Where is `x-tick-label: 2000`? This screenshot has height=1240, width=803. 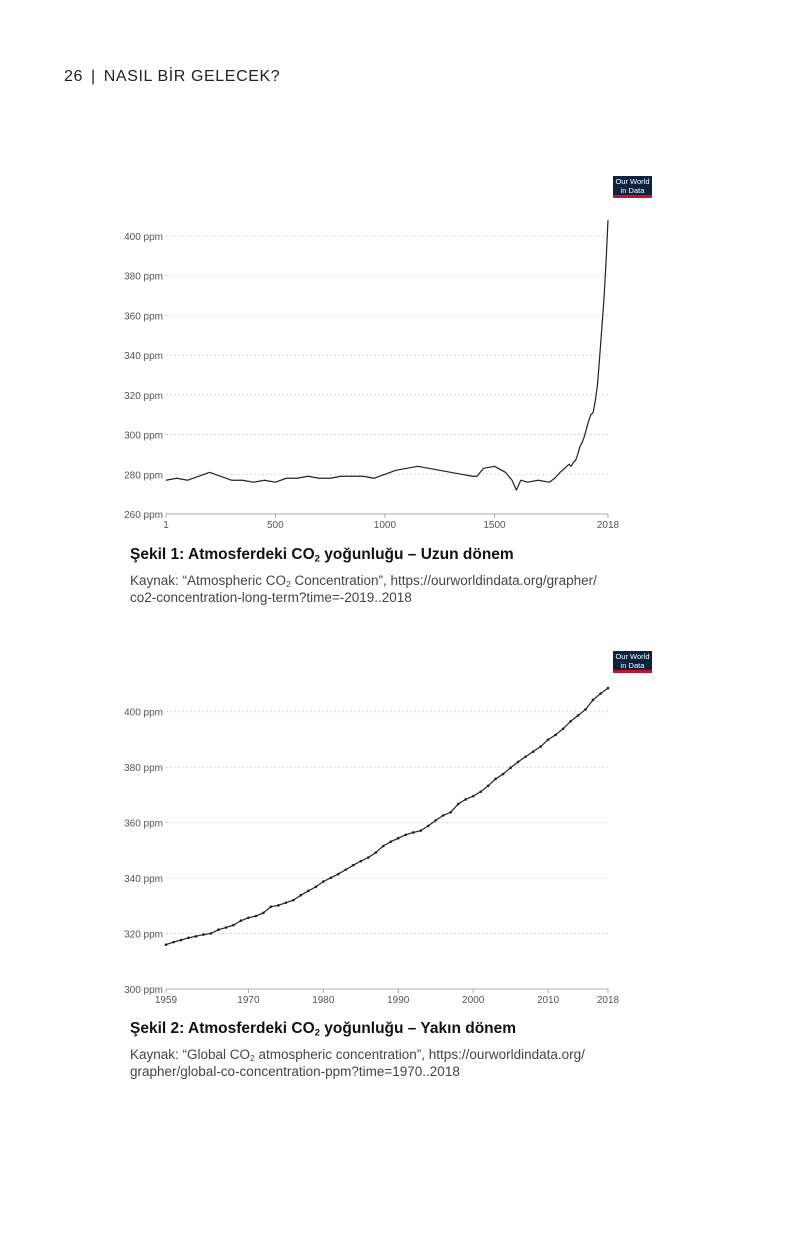 x-tick-label: 2000 is located at coordinates (473, 1000).